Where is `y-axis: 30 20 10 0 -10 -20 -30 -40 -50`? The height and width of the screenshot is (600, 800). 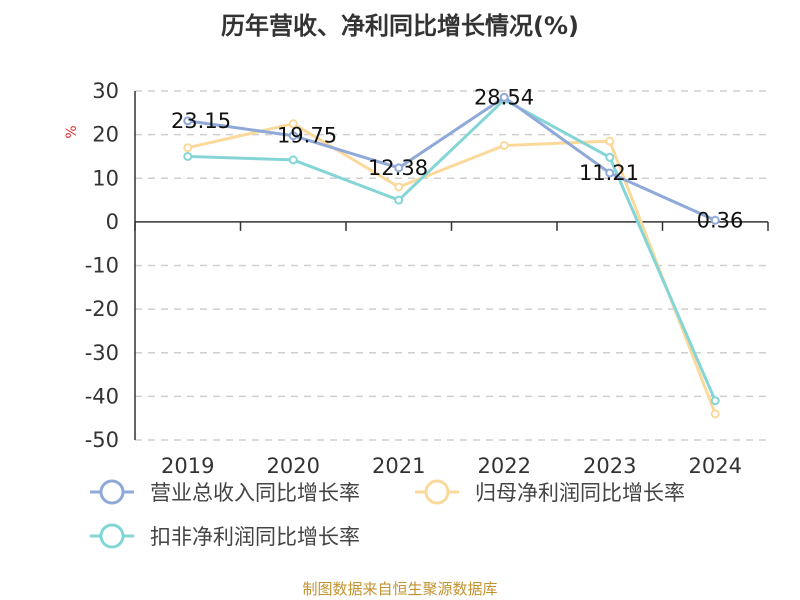
y-axis: 30 20 10 0 -10 -20 -30 -40 -50 is located at coordinates (110, 265).